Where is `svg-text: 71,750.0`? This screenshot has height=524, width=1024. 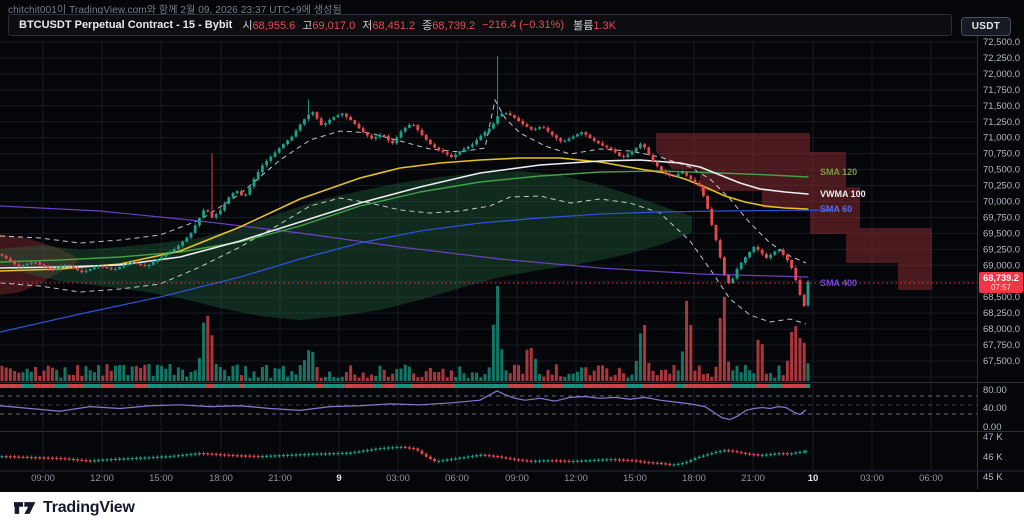
svg-text: 71,750.0 is located at coordinates (1001, 90).